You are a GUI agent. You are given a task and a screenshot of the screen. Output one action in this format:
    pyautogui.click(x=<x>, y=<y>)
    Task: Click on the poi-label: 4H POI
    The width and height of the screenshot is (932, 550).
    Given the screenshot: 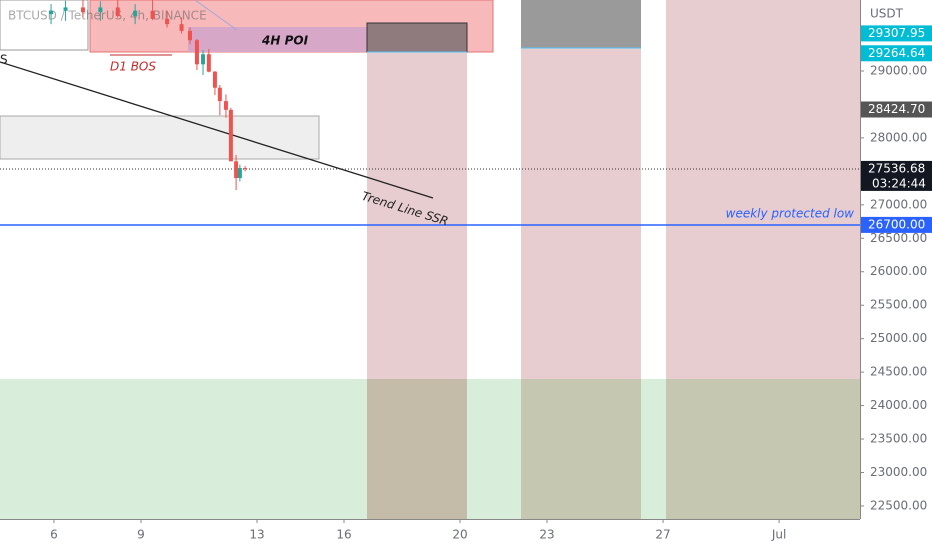 What is the action you would take?
    pyautogui.click(x=285, y=41)
    